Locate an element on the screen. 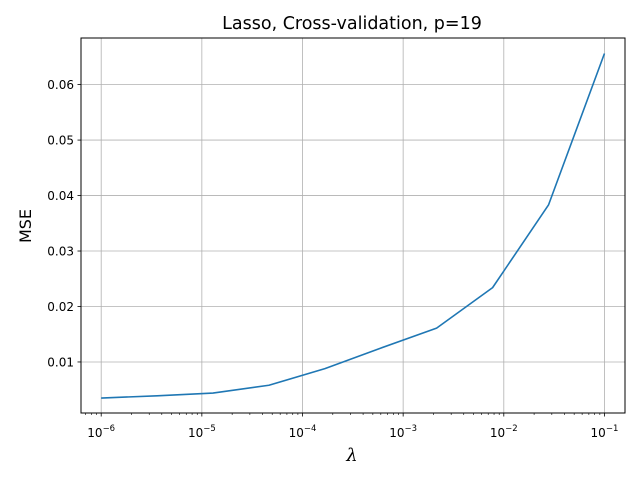  x-axis-label: λ is located at coordinates (351, 455).